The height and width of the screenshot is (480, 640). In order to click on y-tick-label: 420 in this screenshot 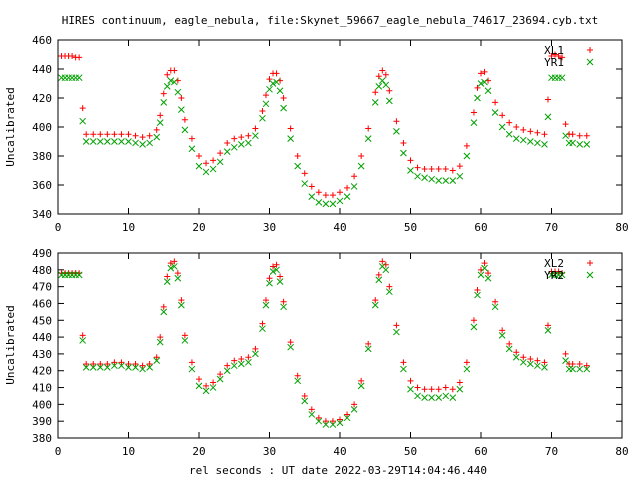, I will do `click(42, 98)`.